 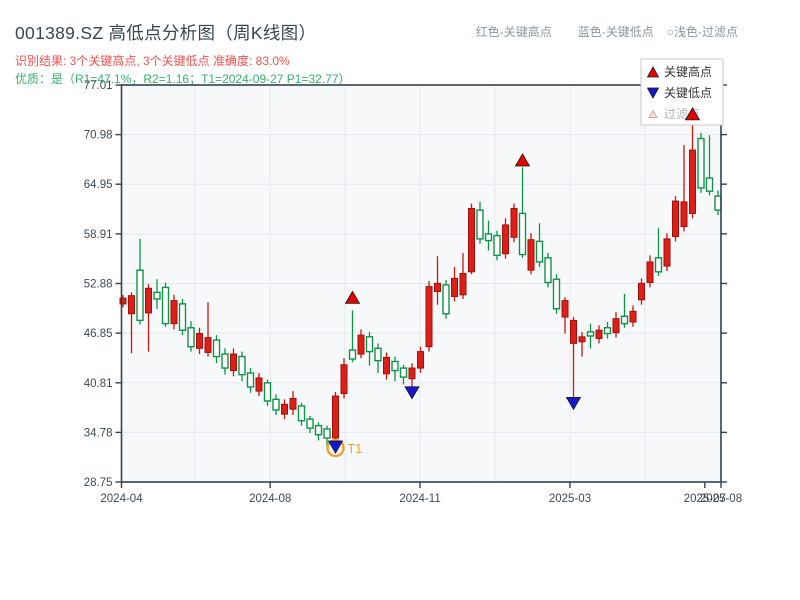 I want to click on y-axis-label: 58.91, so click(x=98, y=235).